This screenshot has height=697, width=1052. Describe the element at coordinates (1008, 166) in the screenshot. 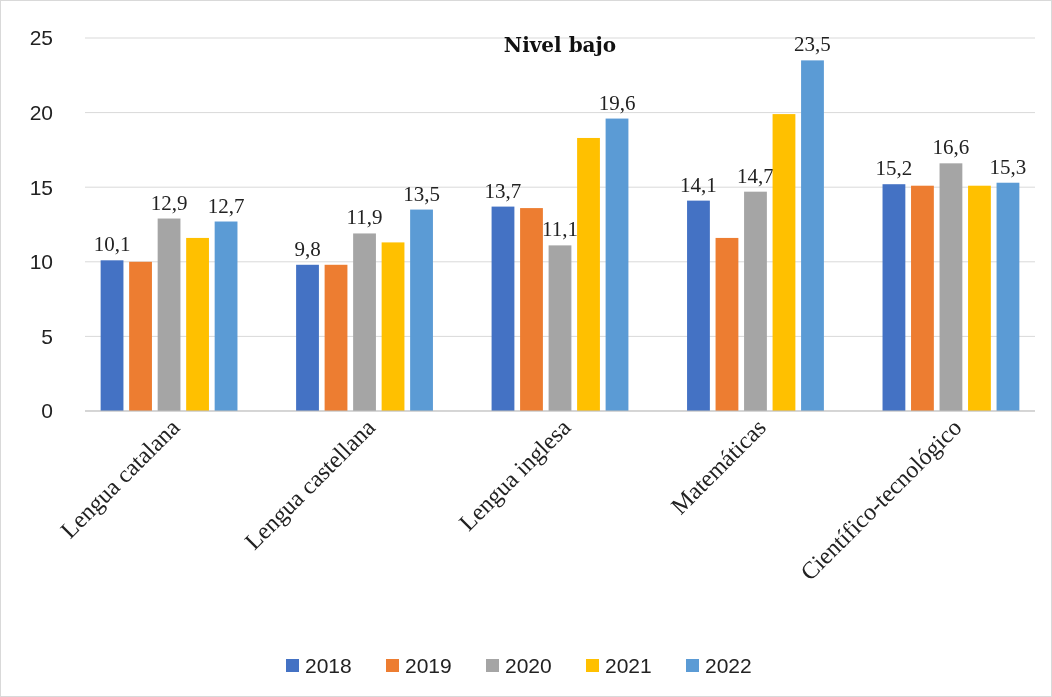

I see `data-label: 15,3` at that location.